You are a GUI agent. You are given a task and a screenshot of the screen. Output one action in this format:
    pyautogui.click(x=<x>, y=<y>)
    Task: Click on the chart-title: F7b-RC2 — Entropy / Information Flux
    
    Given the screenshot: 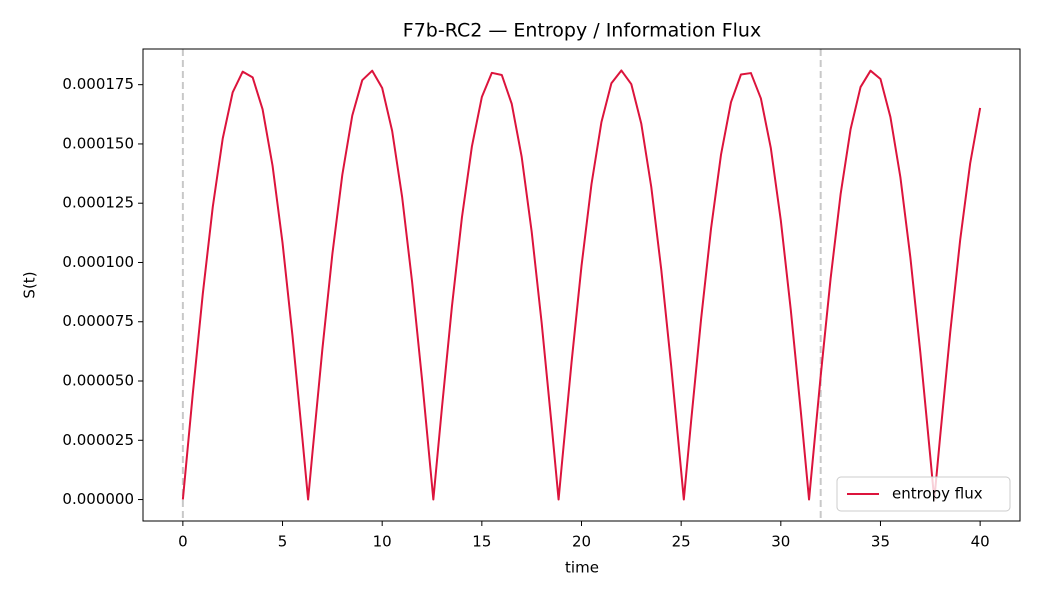 What is the action you would take?
    pyautogui.click(x=582, y=31)
    